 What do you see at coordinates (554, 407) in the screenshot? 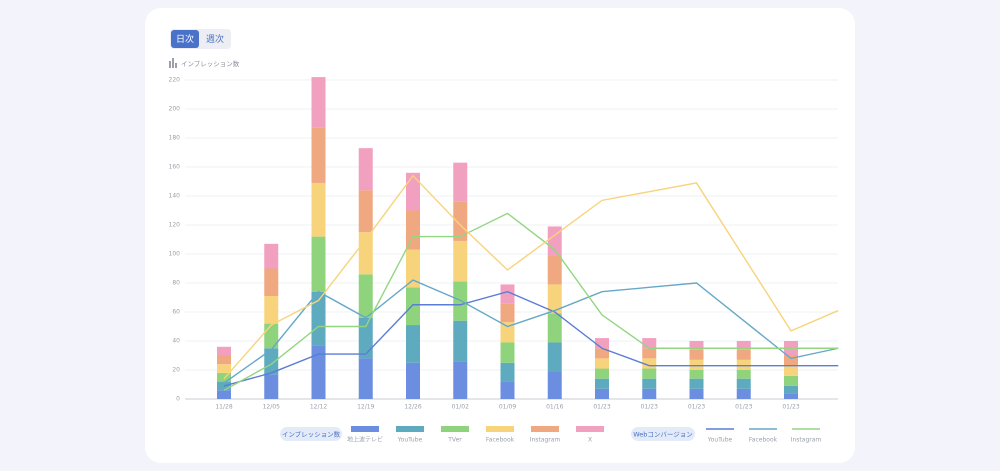
I see `x-tick-label: 01/16` at bounding box center [554, 407].